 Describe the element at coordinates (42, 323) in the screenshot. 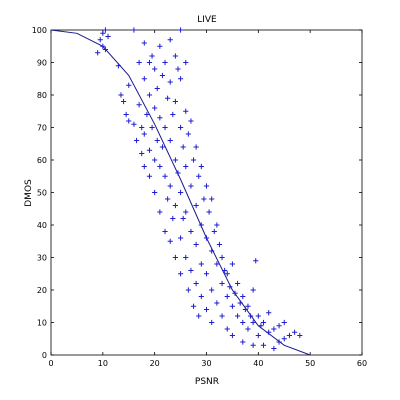

I see `y-tick-label: 10` at that location.